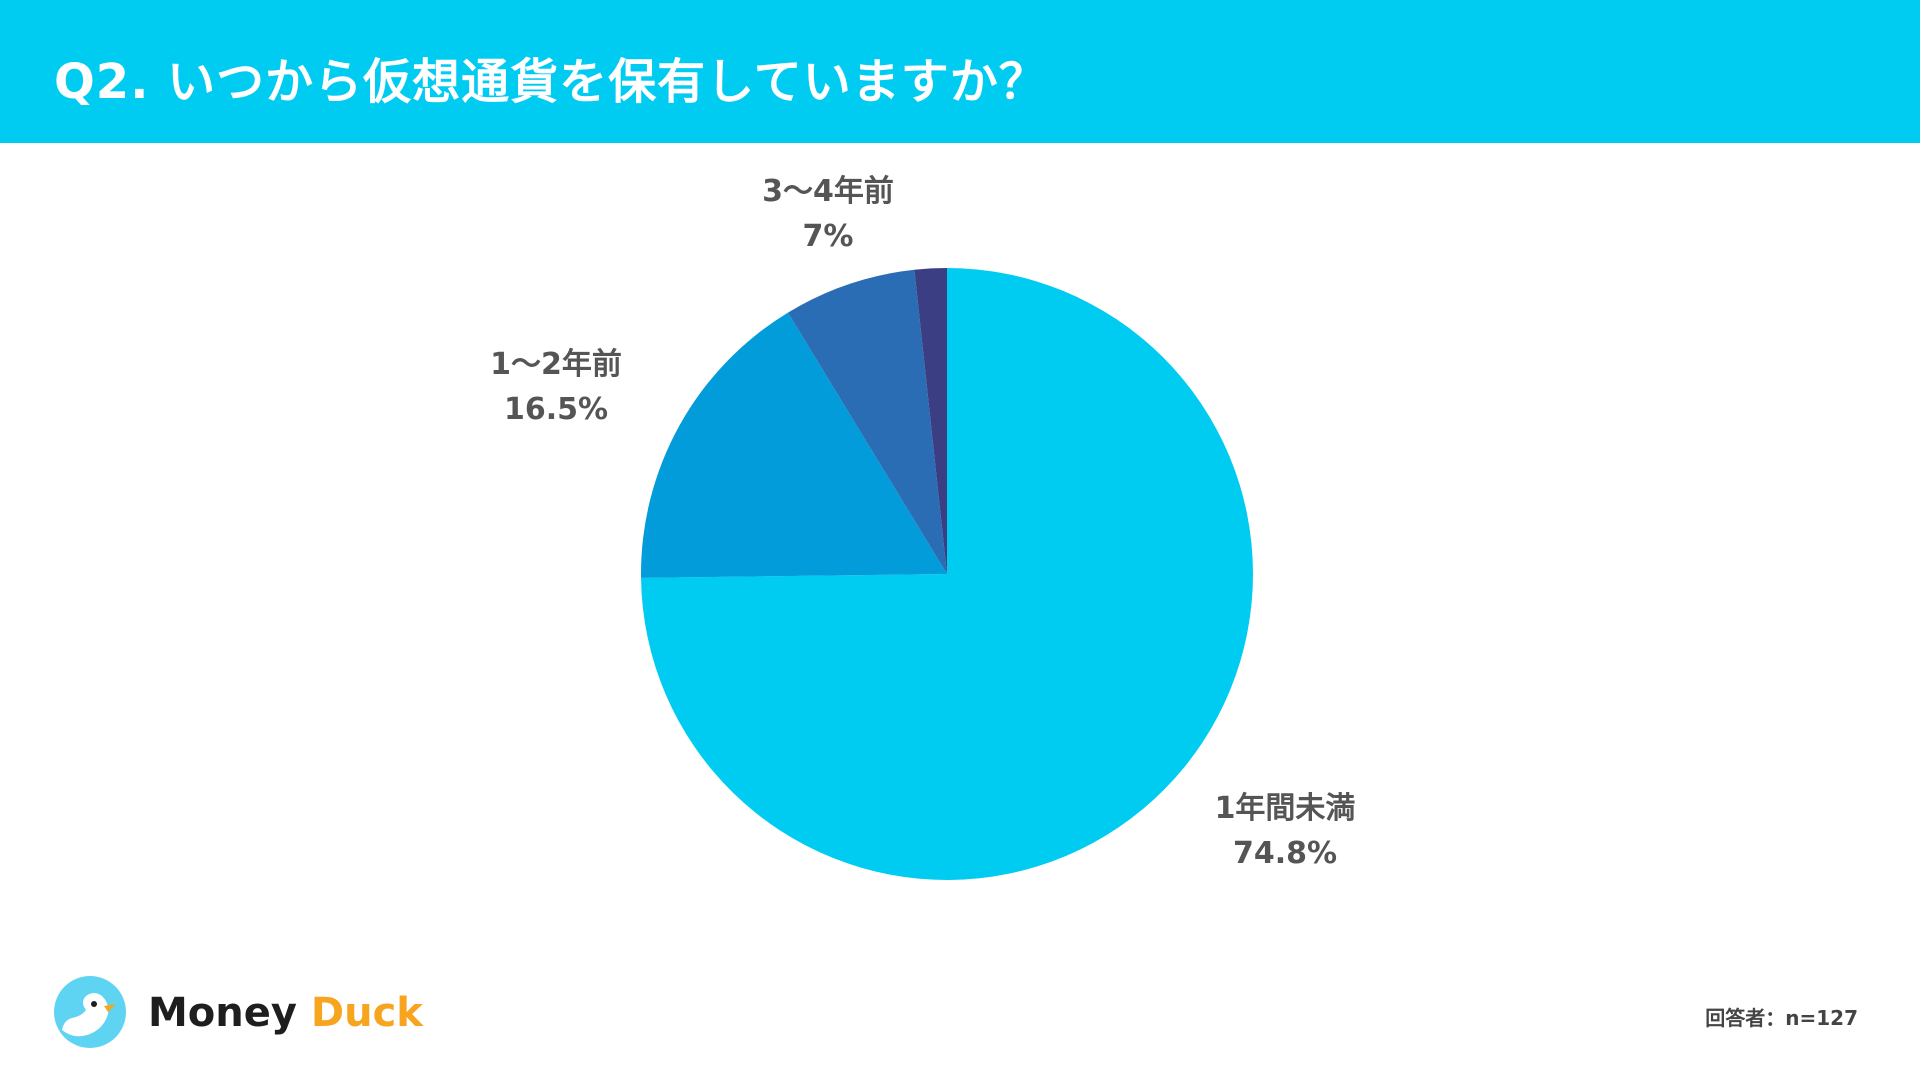 The image size is (1920, 1080). Describe the element at coordinates (556, 409) in the screenshot. I see `slice-value-label-1: 16.5%` at that location.